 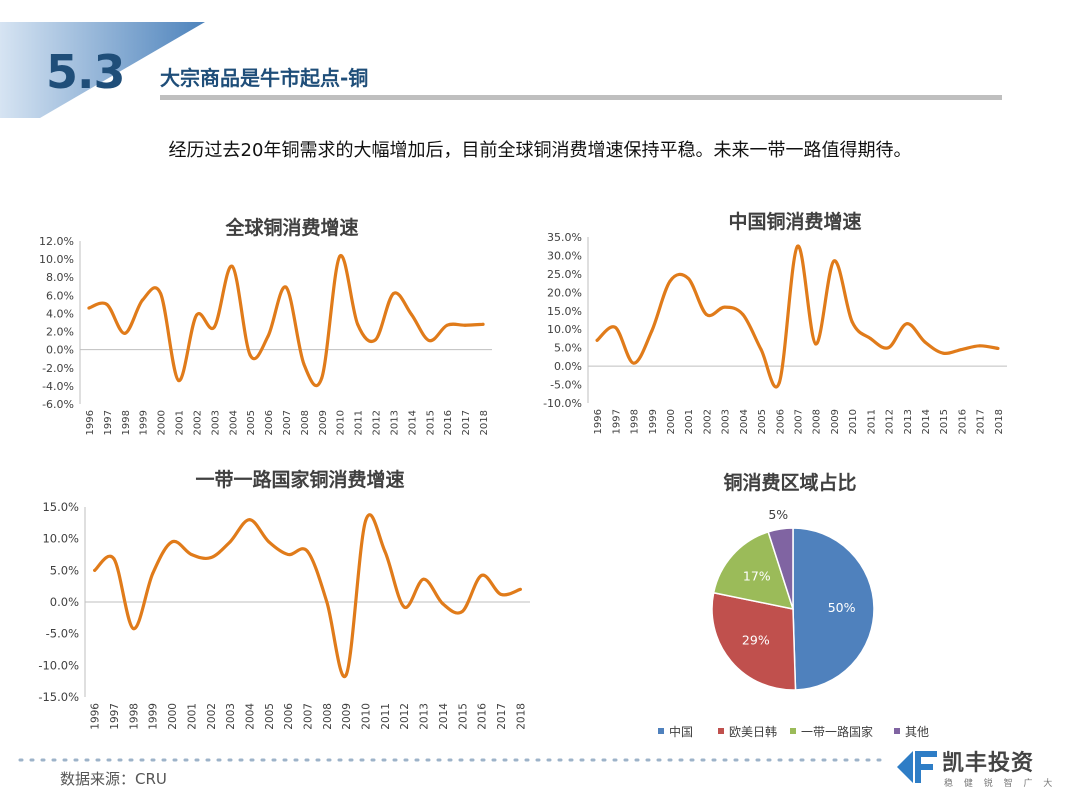 I want to click on data-point-2013, so click(x=424, y=579).